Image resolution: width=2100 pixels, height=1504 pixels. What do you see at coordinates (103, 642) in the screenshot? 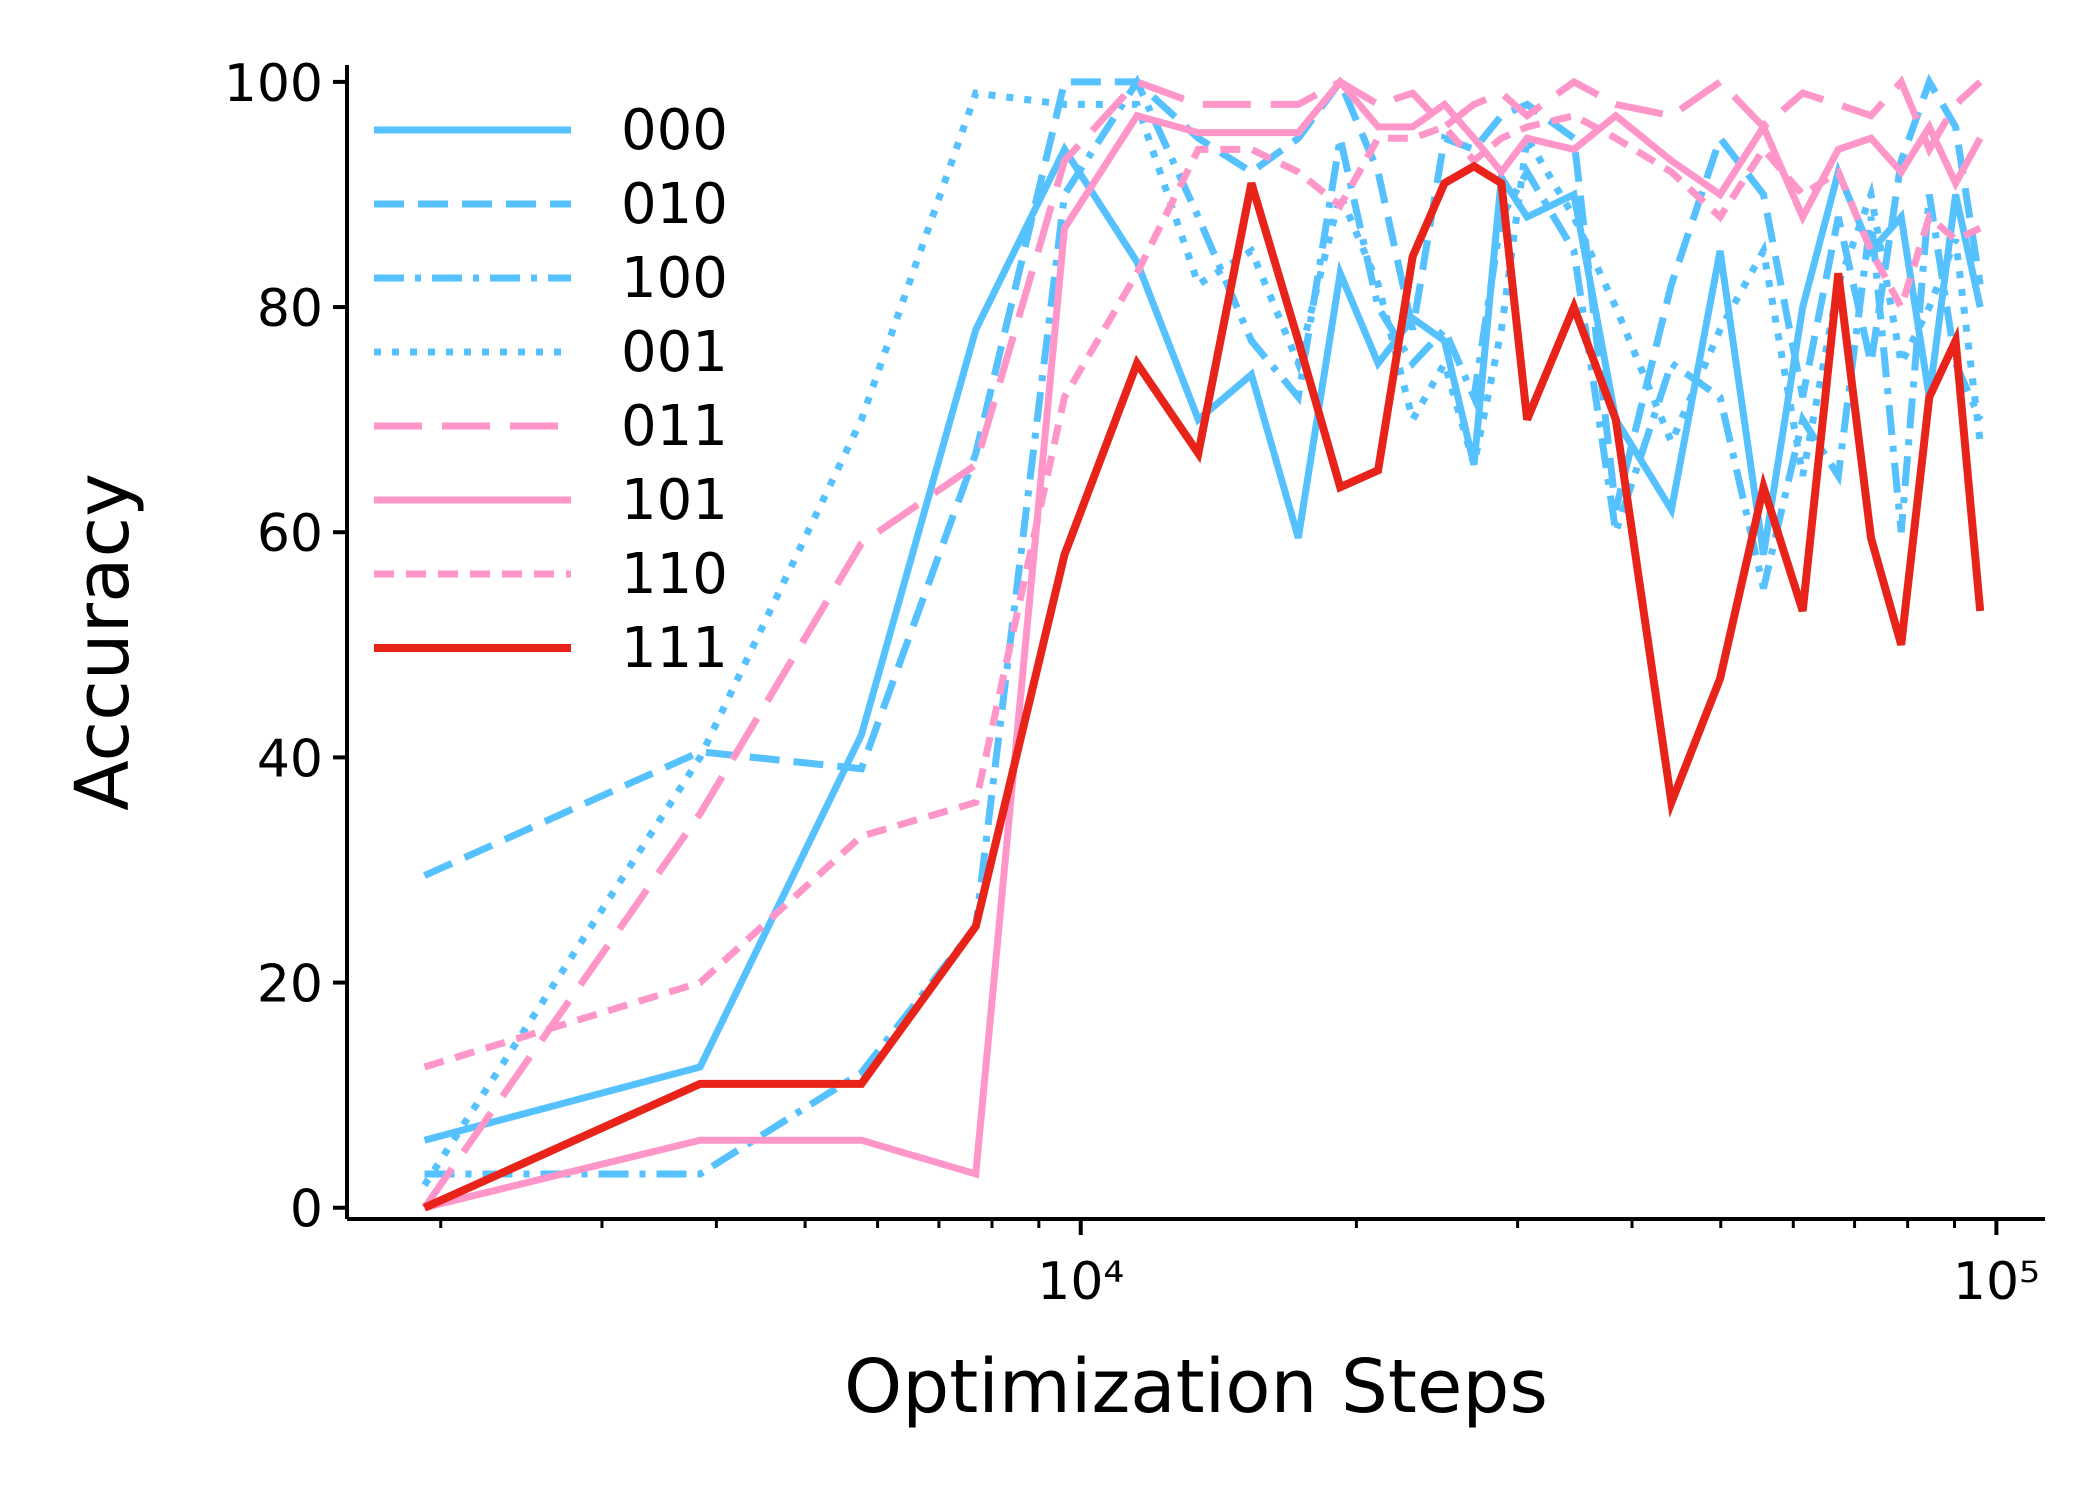
I see `y-axis-label: Accuracy` at bounding box center [103, 642].